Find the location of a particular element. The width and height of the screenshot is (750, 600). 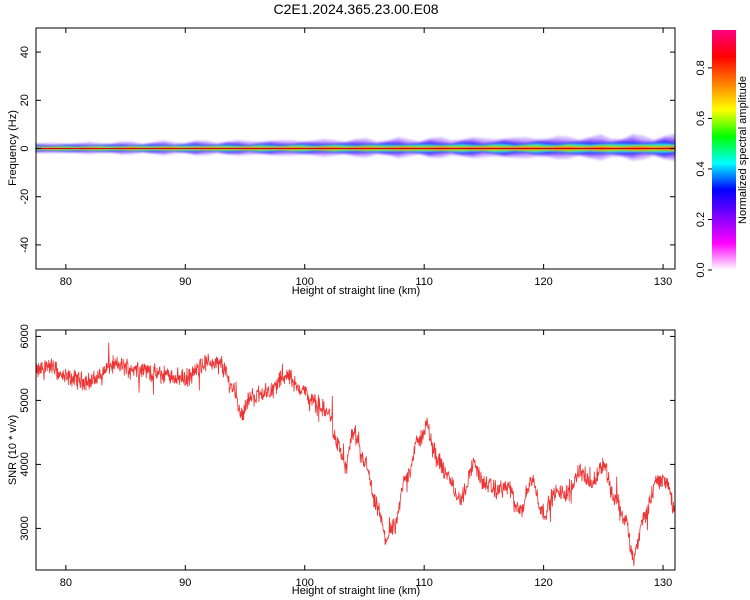

y-tick-label: 5000 is located at coordinates (25, 400).